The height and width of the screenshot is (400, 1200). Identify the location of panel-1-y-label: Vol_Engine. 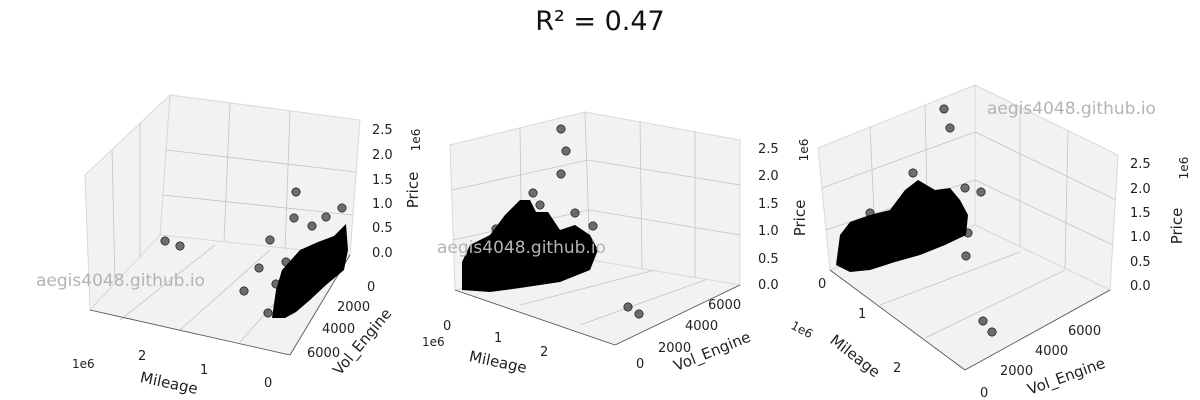
(362, 342).